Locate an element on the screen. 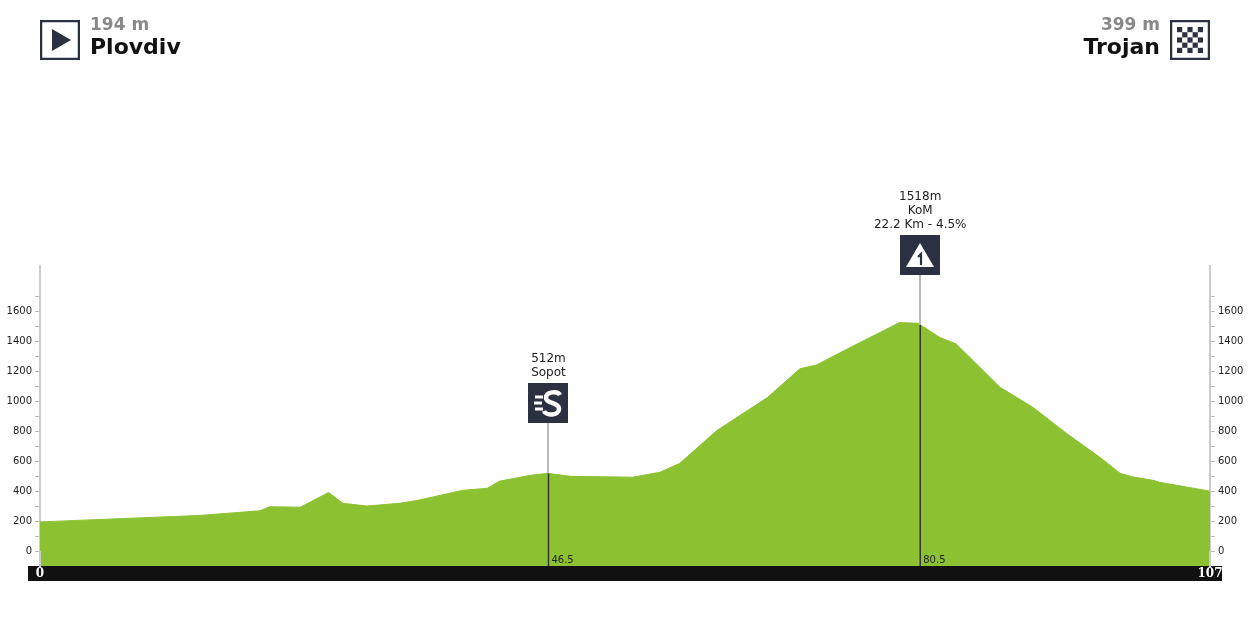 Image resolution: width=1250 pixels, height=625 pixels. text: 1518m KoM 22.2 Km - 4.5% is located at coordinates (920, 209).